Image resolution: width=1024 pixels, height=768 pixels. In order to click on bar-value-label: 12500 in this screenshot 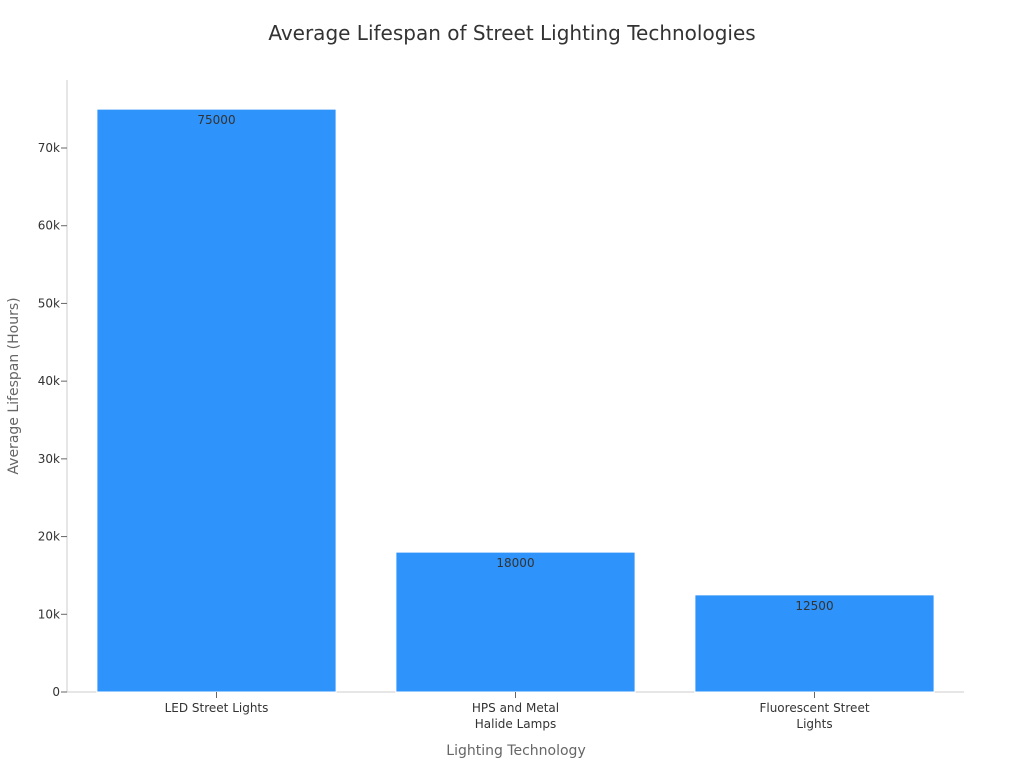, I will do `click(814, 606)`.